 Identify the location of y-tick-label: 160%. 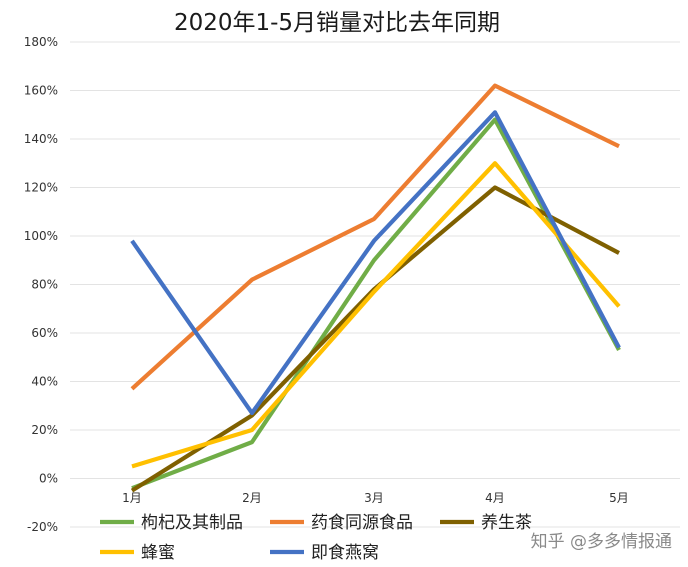
(41, 91).